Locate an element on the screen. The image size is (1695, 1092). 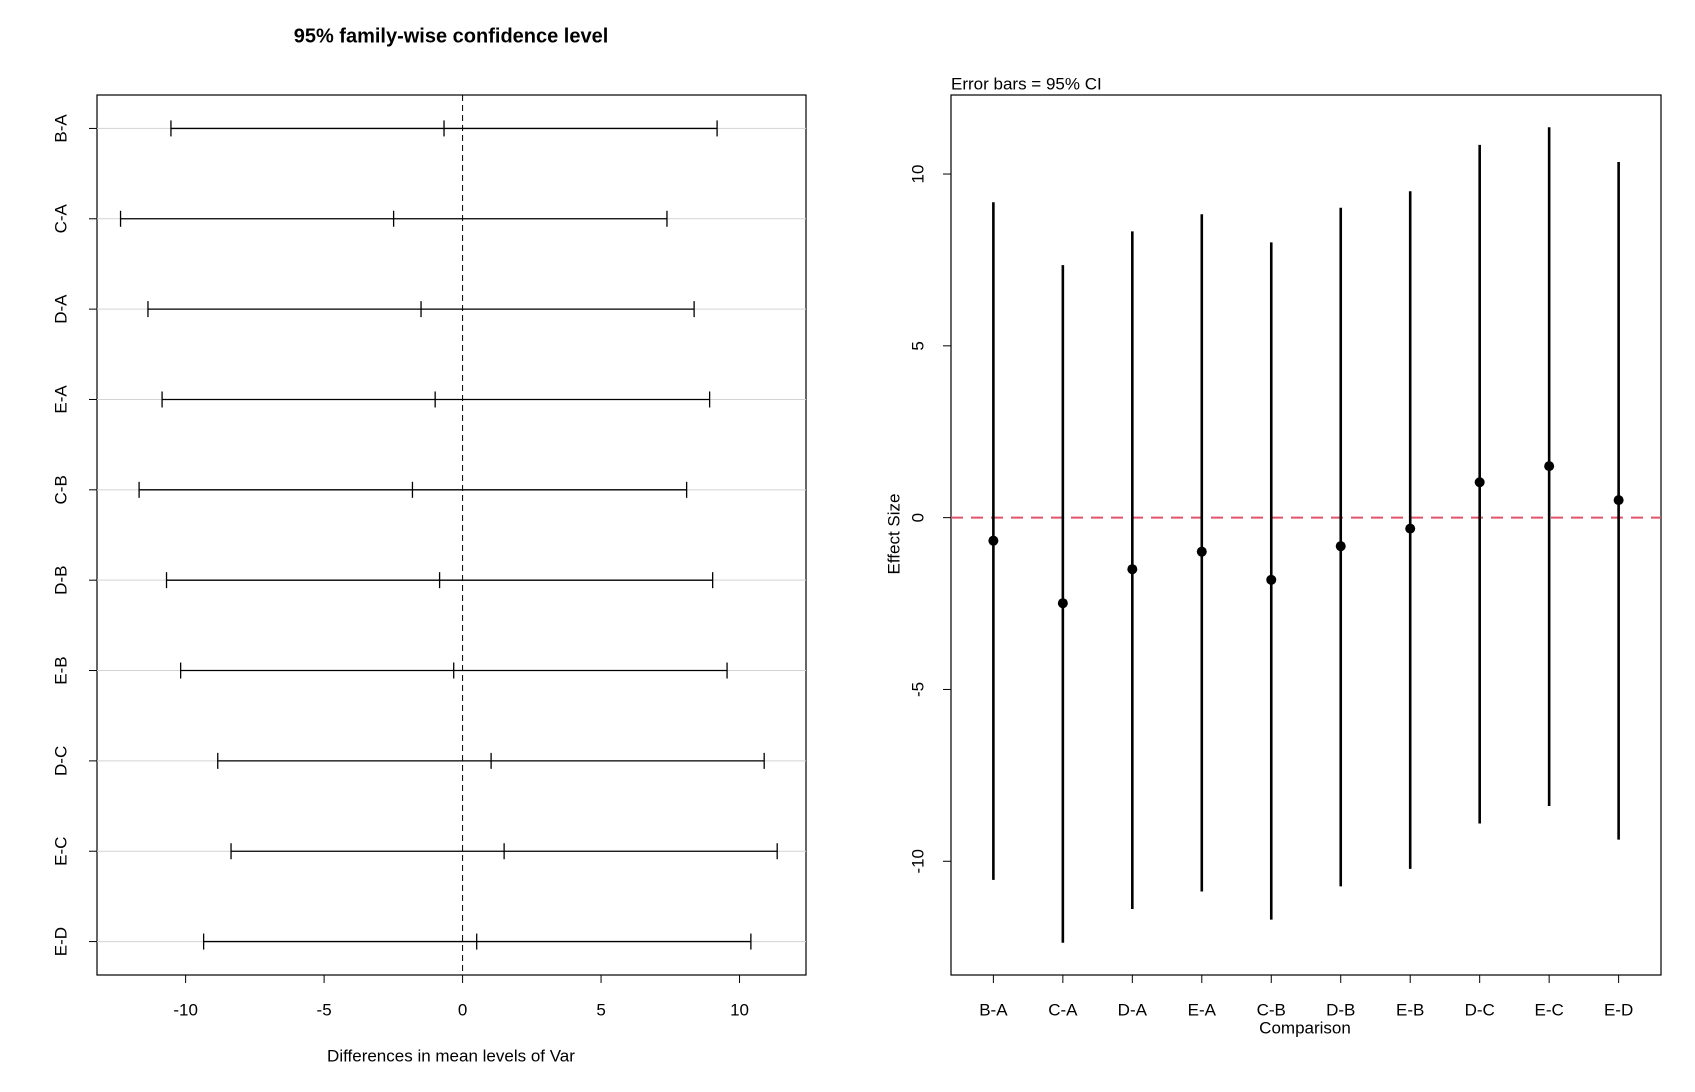
y-axis-label: Effect Size is located at coordinates (893, 534).